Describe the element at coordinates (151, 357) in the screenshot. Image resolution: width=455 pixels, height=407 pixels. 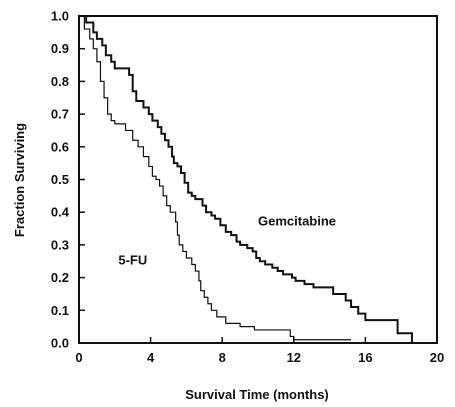
I see `x-tick-label: 4` at that location.